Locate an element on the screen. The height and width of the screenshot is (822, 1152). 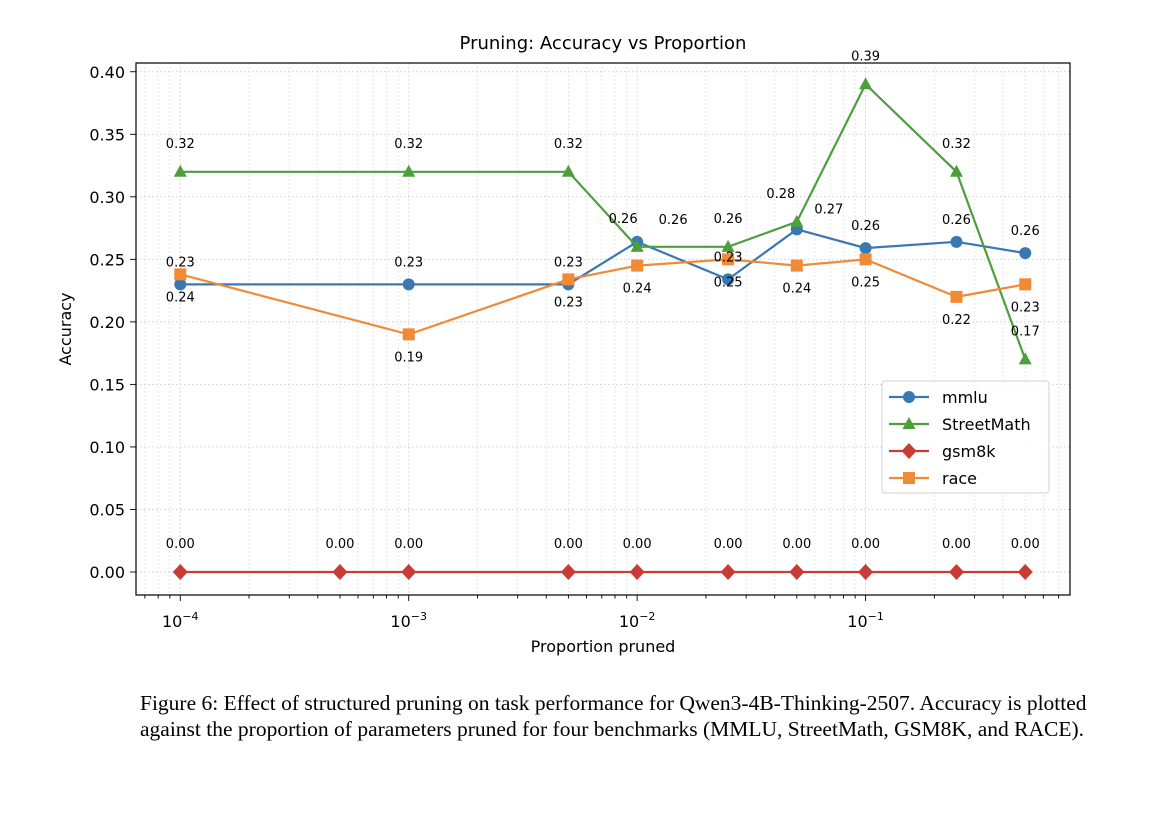
data-label-streetmath: 0.28 is located at coordinates (780, 194).